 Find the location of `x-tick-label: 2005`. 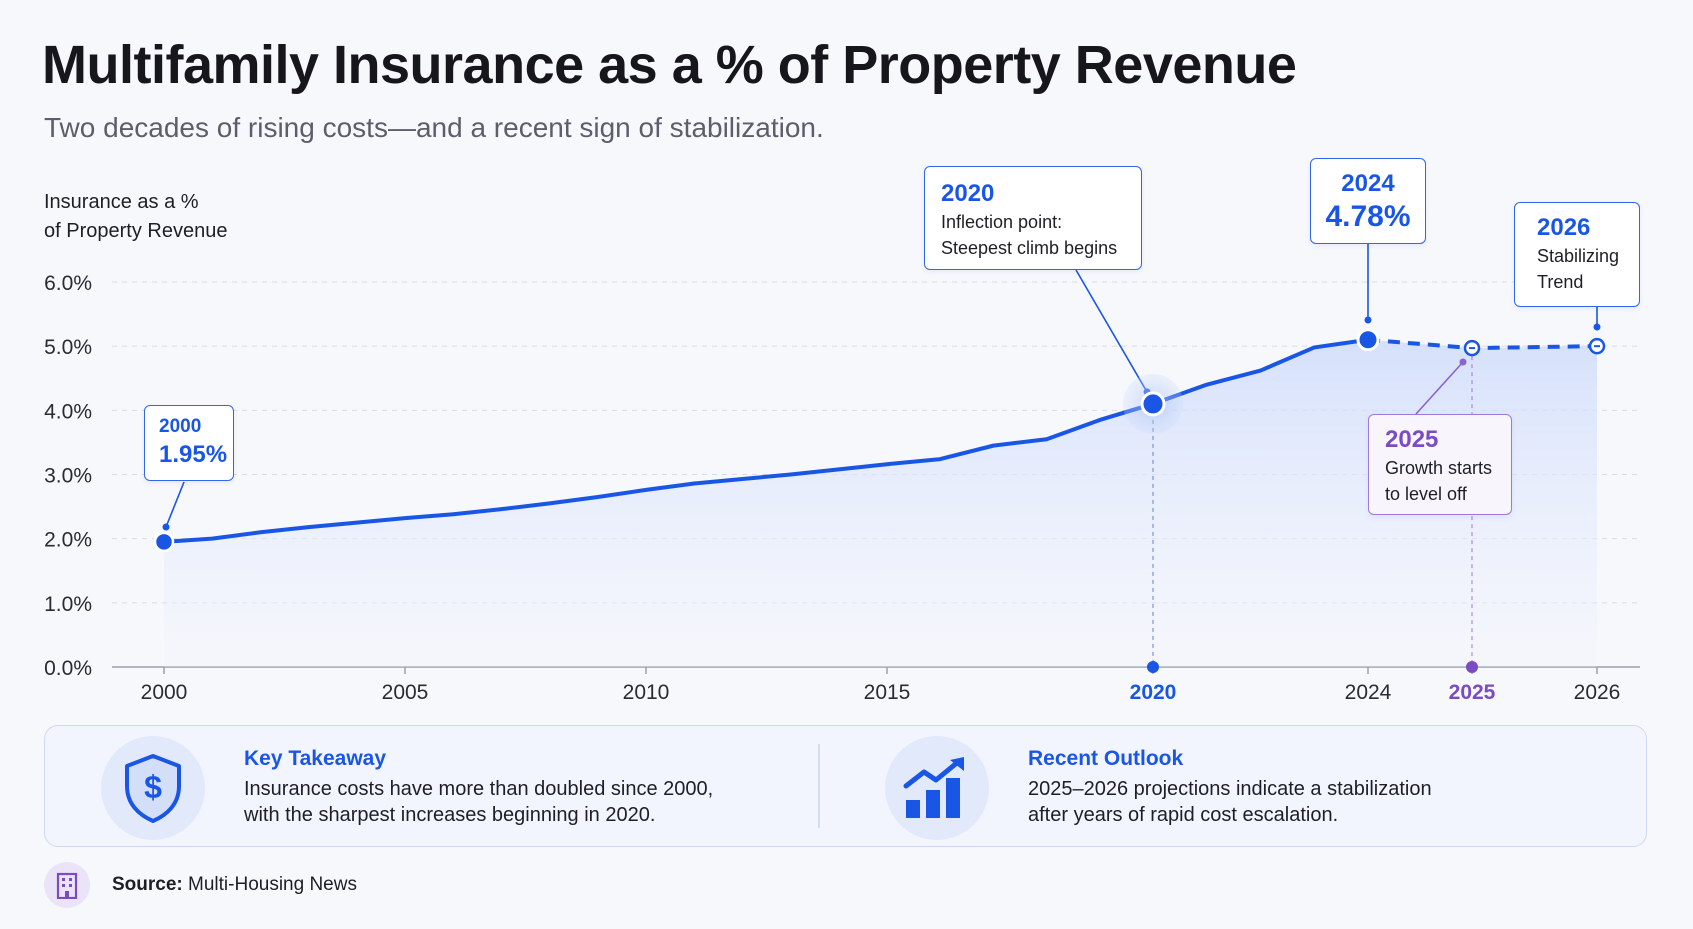

x-tick-label: 2005 is located at coordinates (405, 692).